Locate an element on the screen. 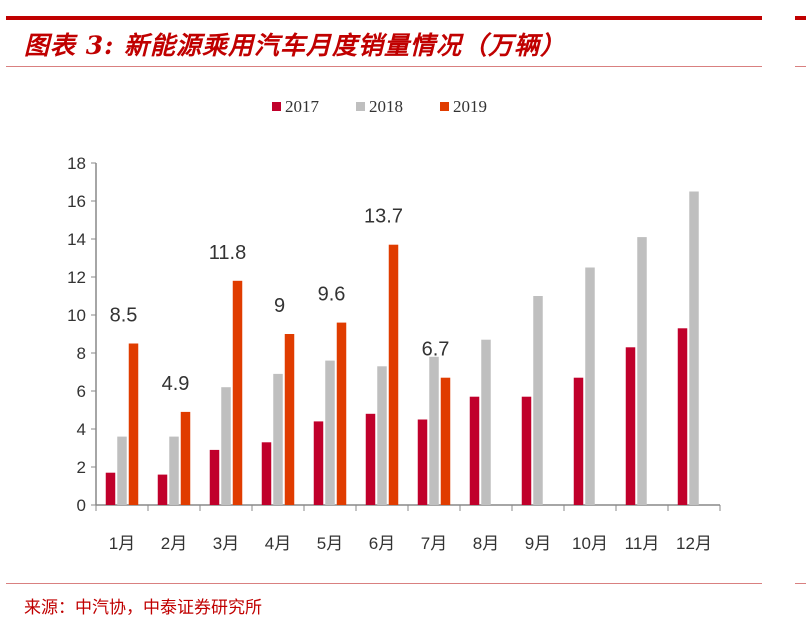  data-label: 13.7 is located at coordinates (383, 217).